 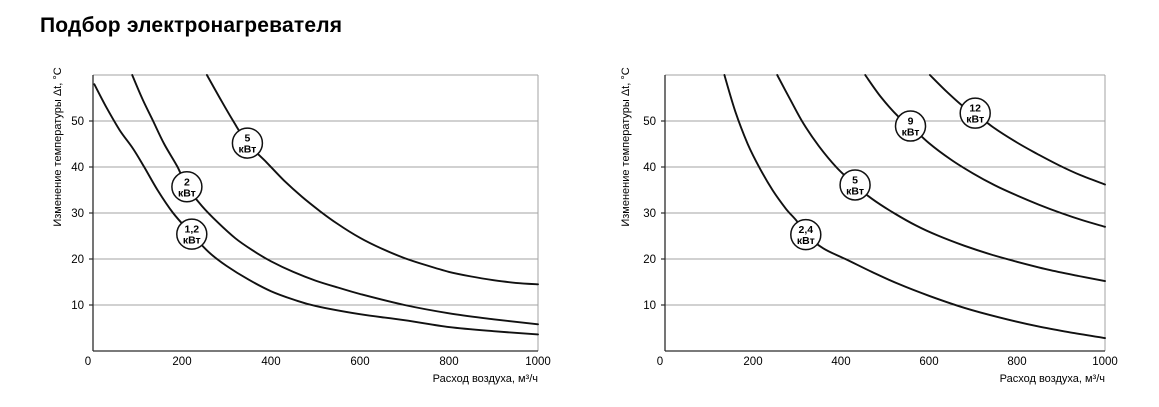 What do you see at coordinates (191, 230) in the screenshot?
I see `badge-power-value: 1,2` at bounding box center [191, 230].